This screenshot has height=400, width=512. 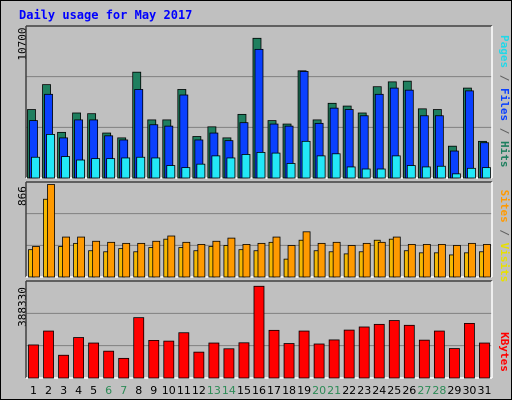 I want to click on x-tick-label-14: 14, so click(x=229, y=390).